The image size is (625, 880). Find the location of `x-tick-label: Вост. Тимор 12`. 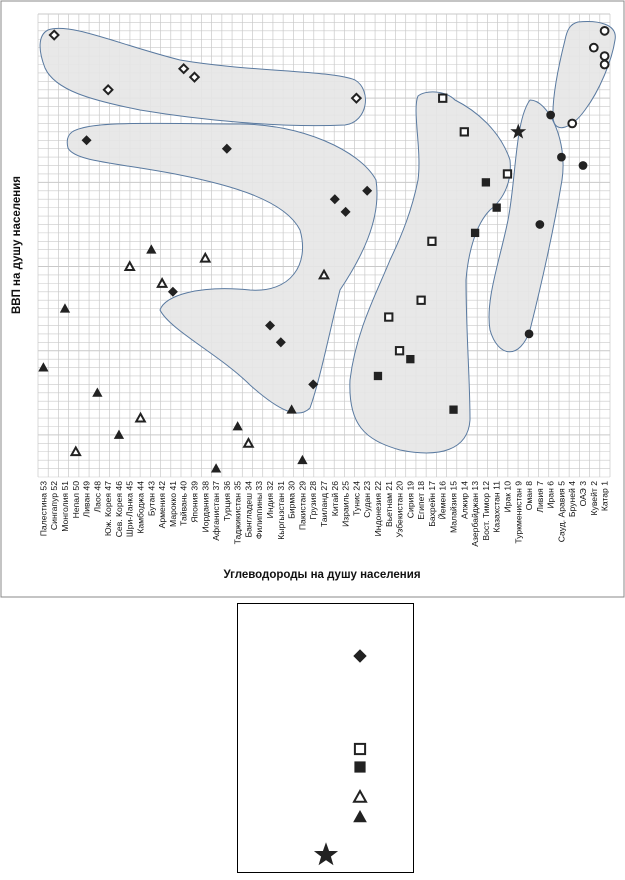

x-tick-label: Вост. Тимор 12 is located at coordinates (486, 511).